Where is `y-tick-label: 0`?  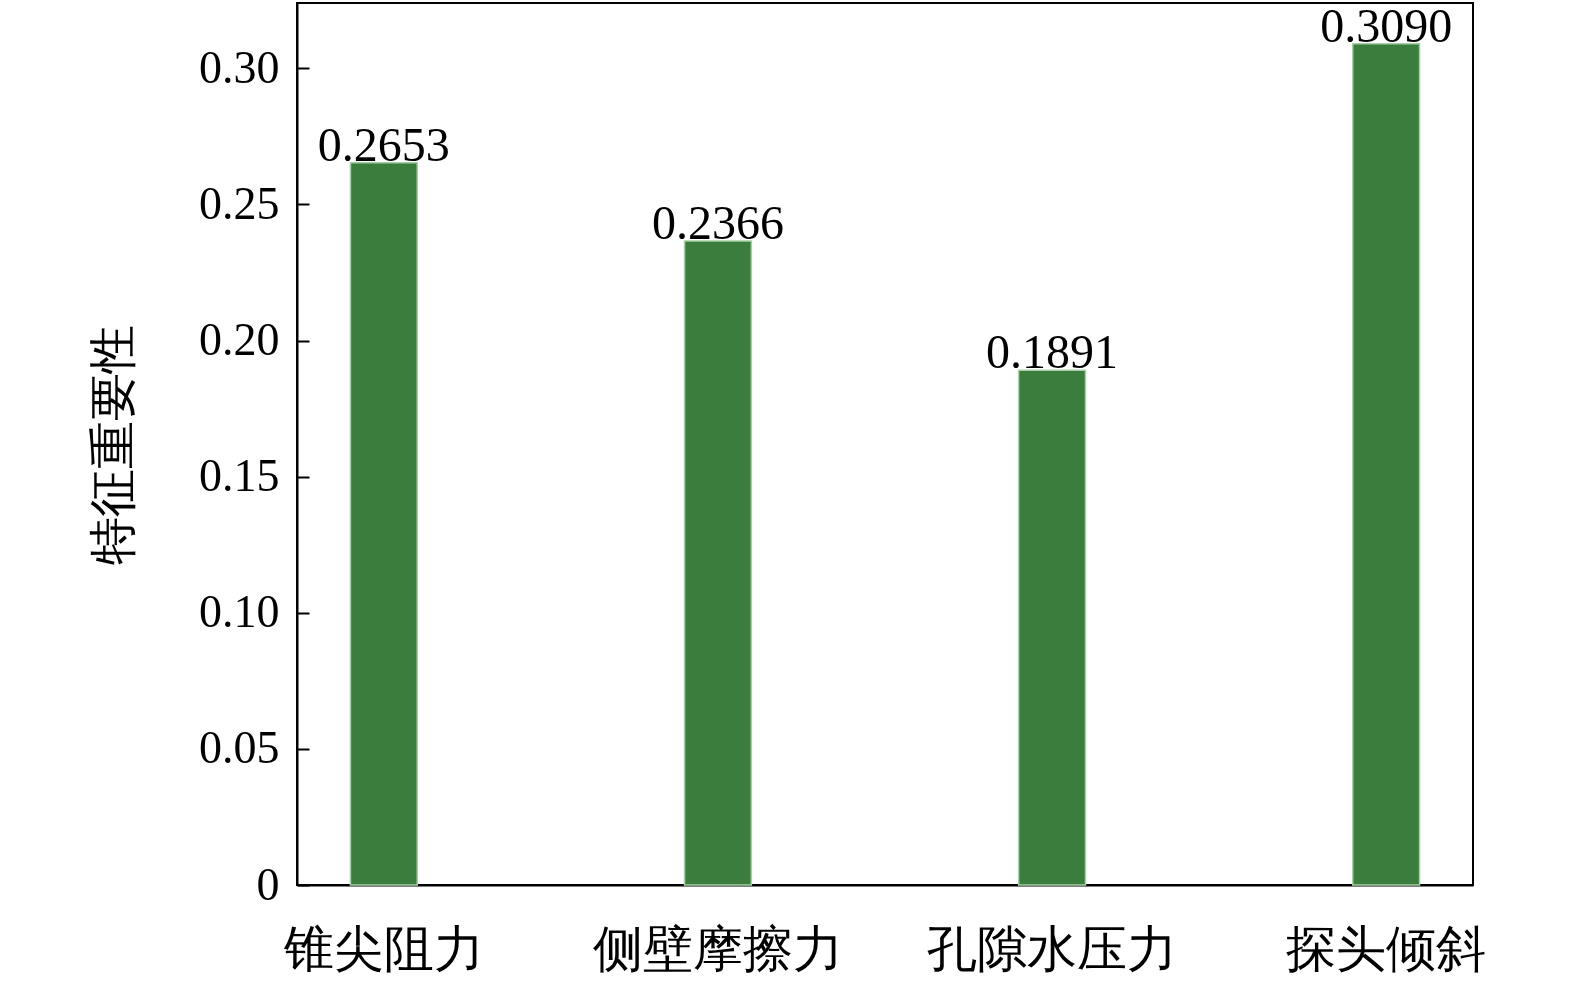 y-tick-label: 0 is located at coordinates (268, 884).